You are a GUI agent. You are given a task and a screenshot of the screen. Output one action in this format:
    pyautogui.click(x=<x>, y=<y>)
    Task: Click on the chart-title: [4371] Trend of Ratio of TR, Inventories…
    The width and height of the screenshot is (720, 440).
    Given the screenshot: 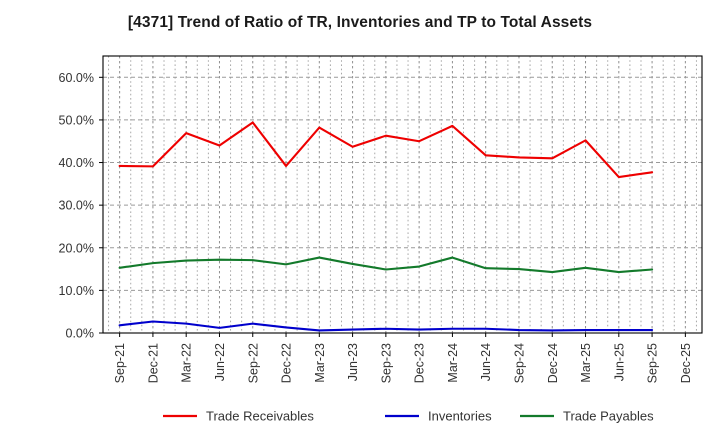 What is the action you would take?
    pyautogui.click(x=360, y=22)
    